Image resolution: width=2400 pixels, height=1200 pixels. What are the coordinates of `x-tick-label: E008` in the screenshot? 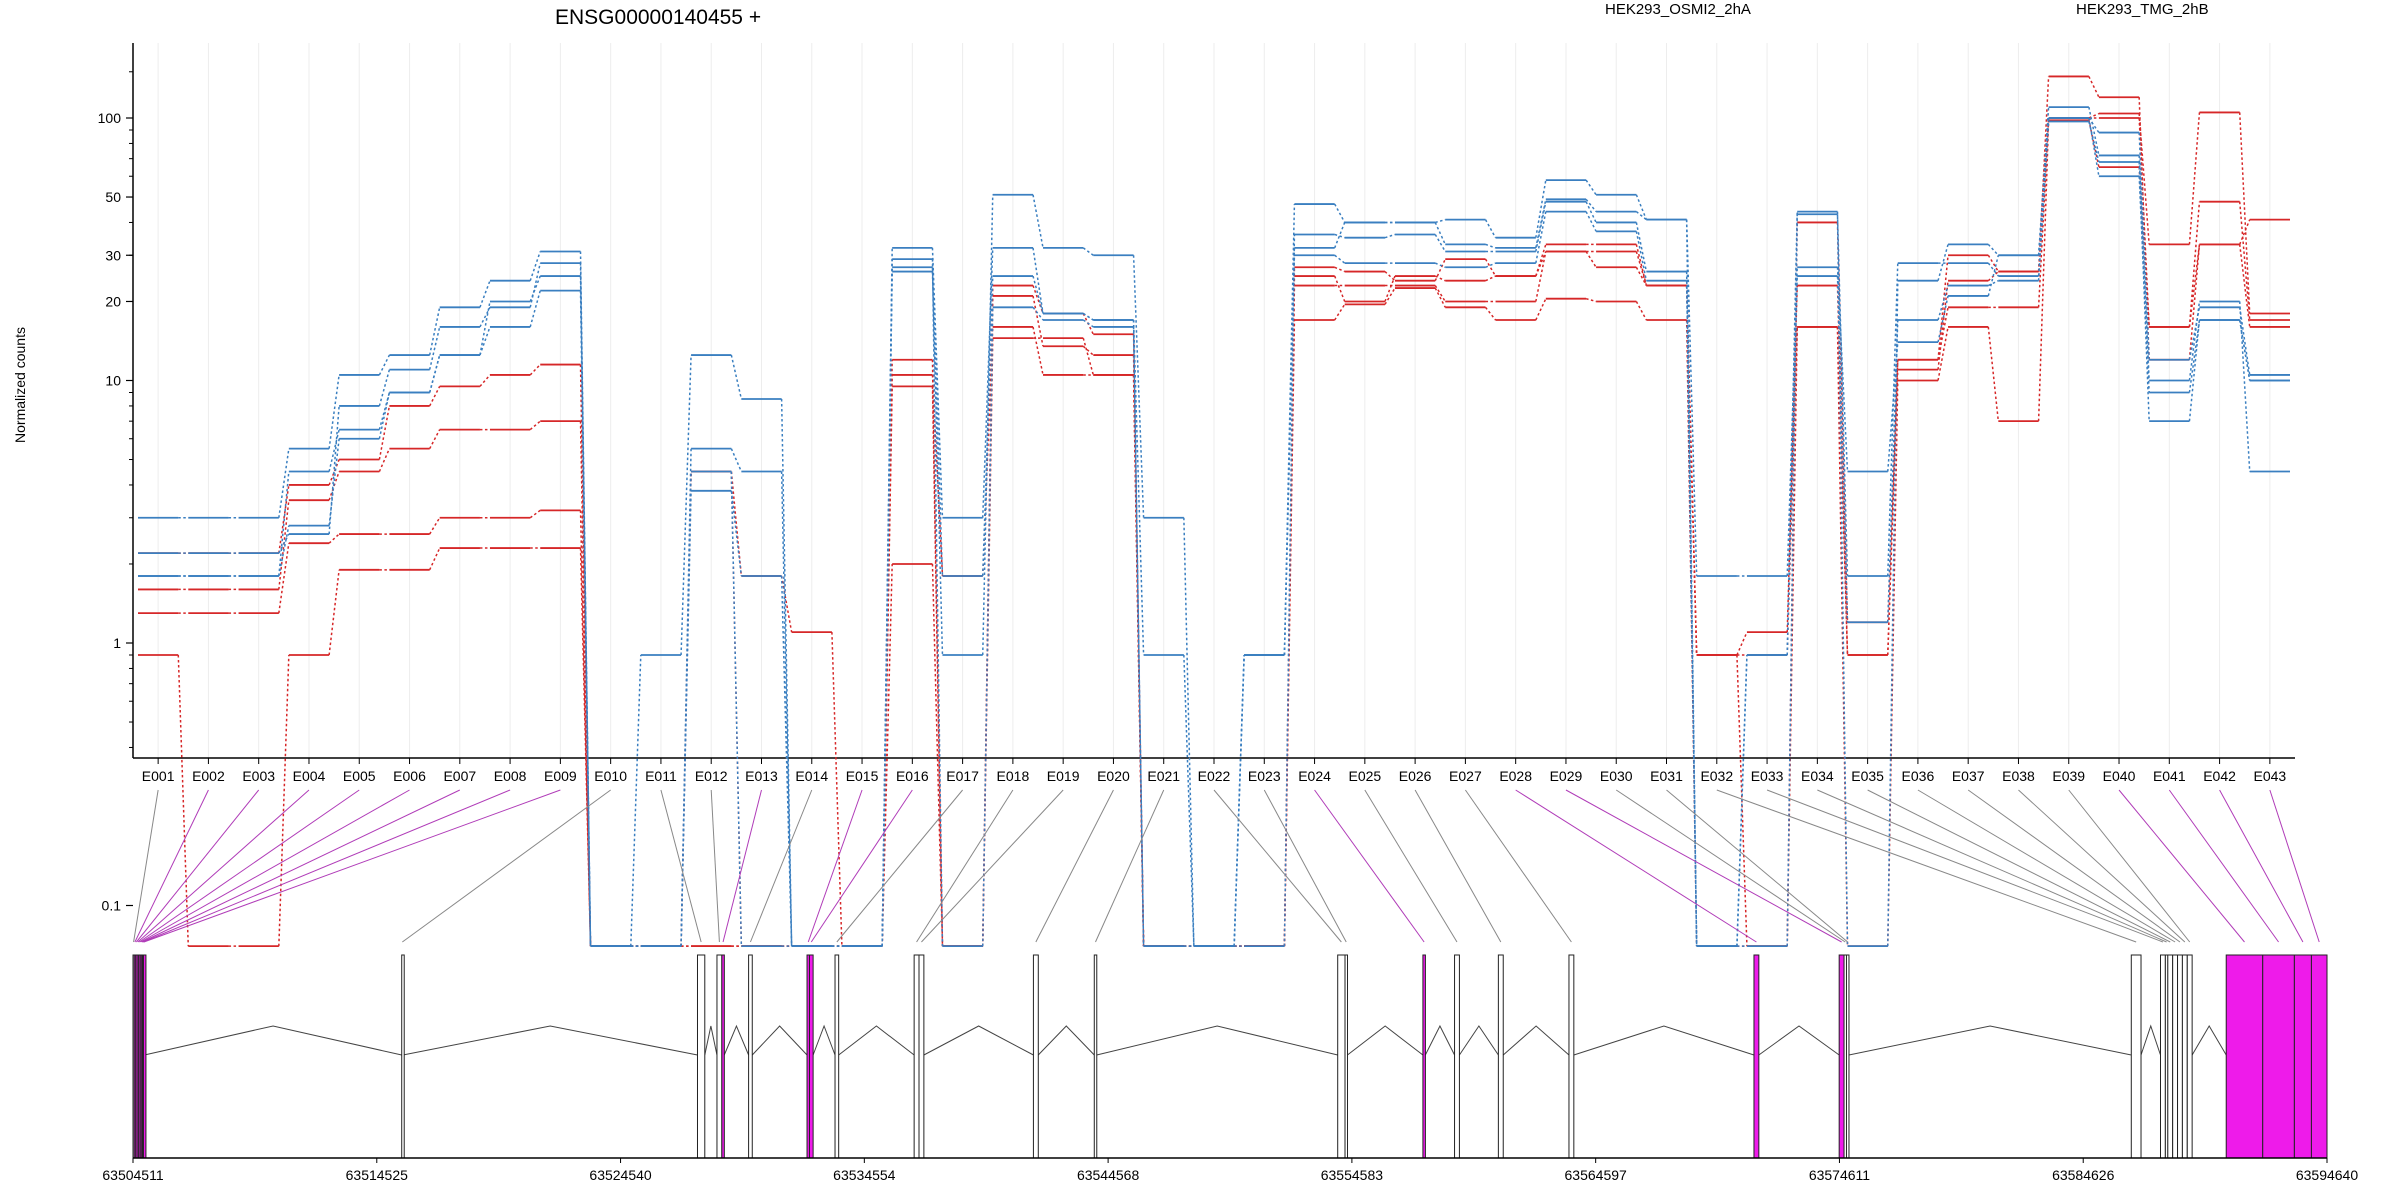 It's located at (510, 776).